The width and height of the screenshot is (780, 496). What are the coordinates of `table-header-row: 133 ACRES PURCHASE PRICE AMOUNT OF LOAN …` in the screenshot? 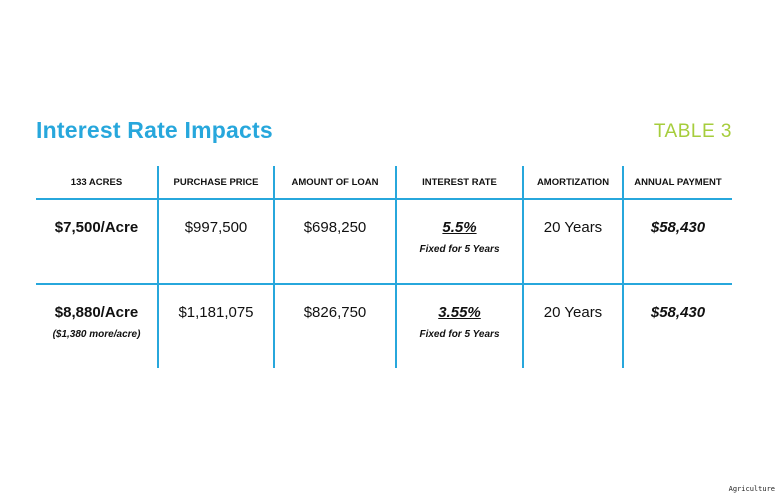 It's located at (384, 183).